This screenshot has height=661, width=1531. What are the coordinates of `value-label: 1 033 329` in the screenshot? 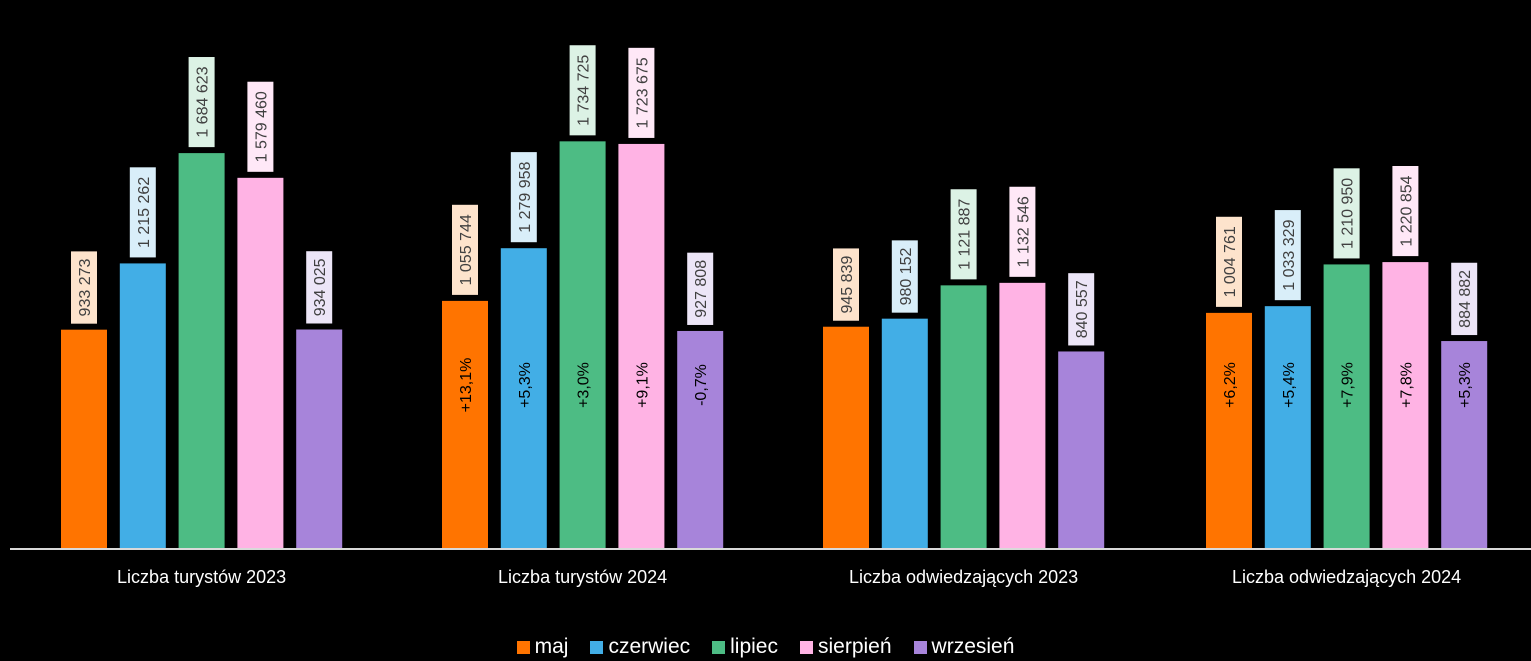 It's located at (1287, 255).